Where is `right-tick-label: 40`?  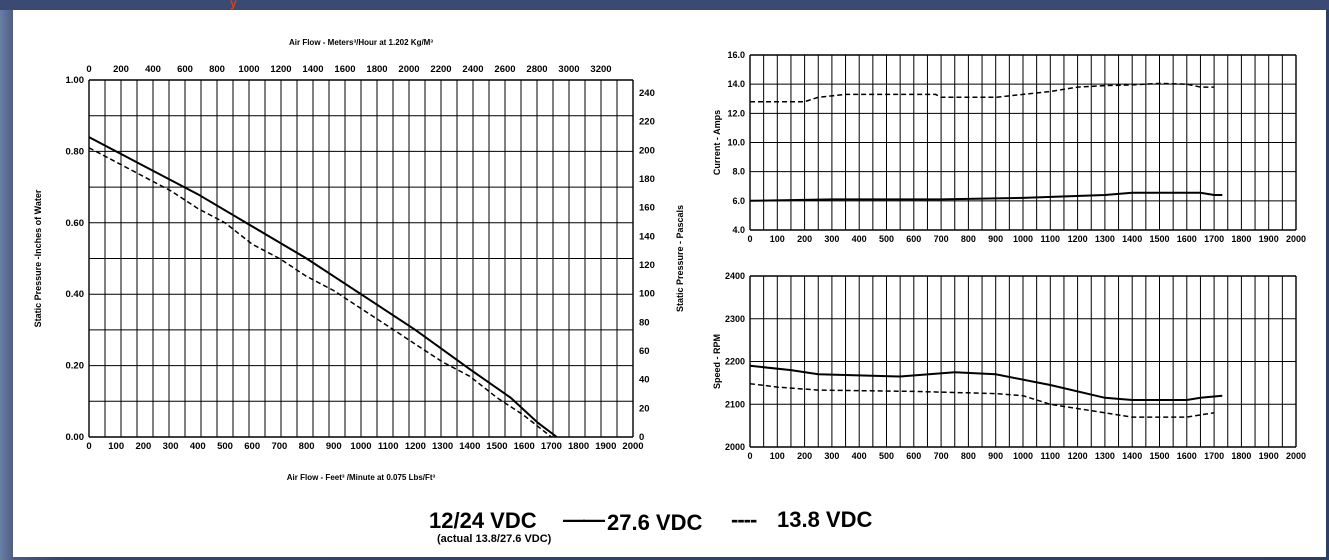 right-tick-label: 40 is located at coordinates (644, 380).